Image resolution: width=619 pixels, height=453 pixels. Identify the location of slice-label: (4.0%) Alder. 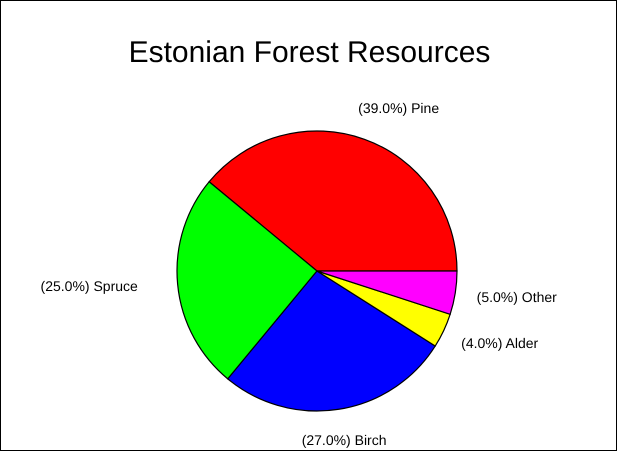
(500, 343).